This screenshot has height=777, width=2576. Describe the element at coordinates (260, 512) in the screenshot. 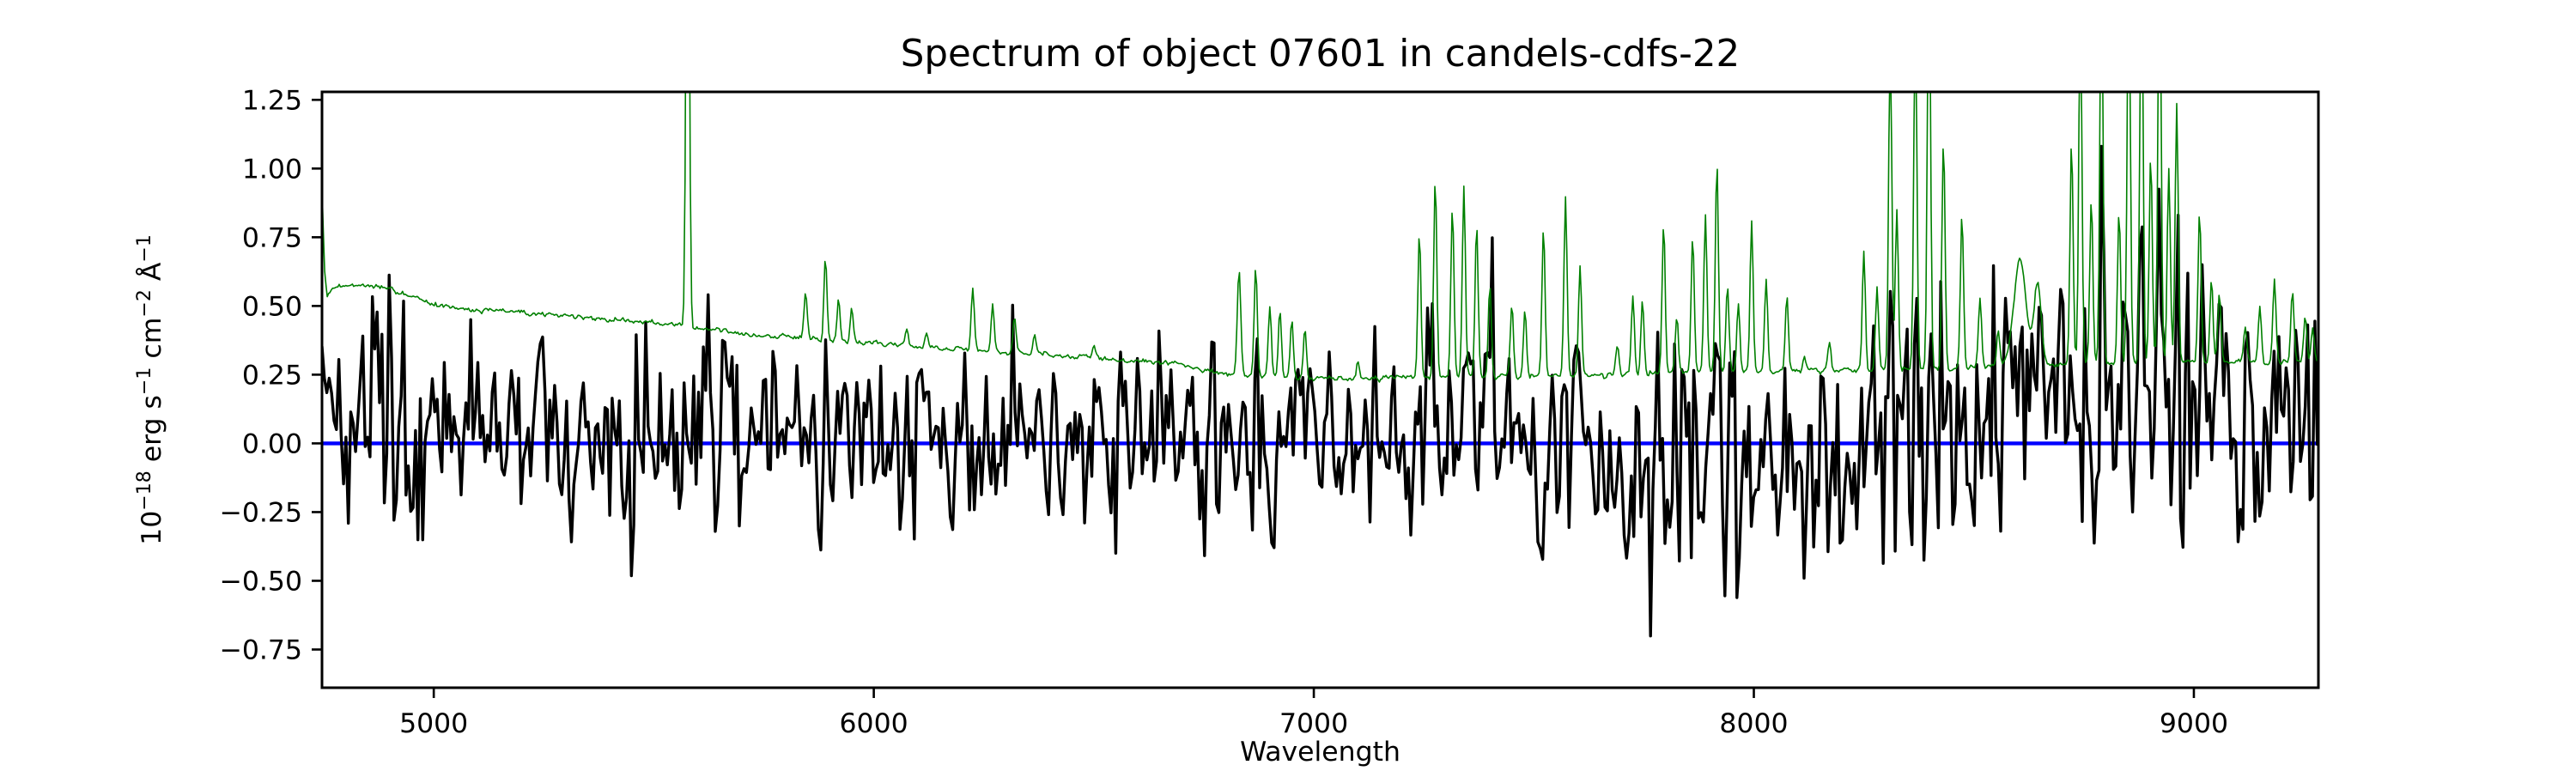

I see `y-tick-label: −0.25` at that location.